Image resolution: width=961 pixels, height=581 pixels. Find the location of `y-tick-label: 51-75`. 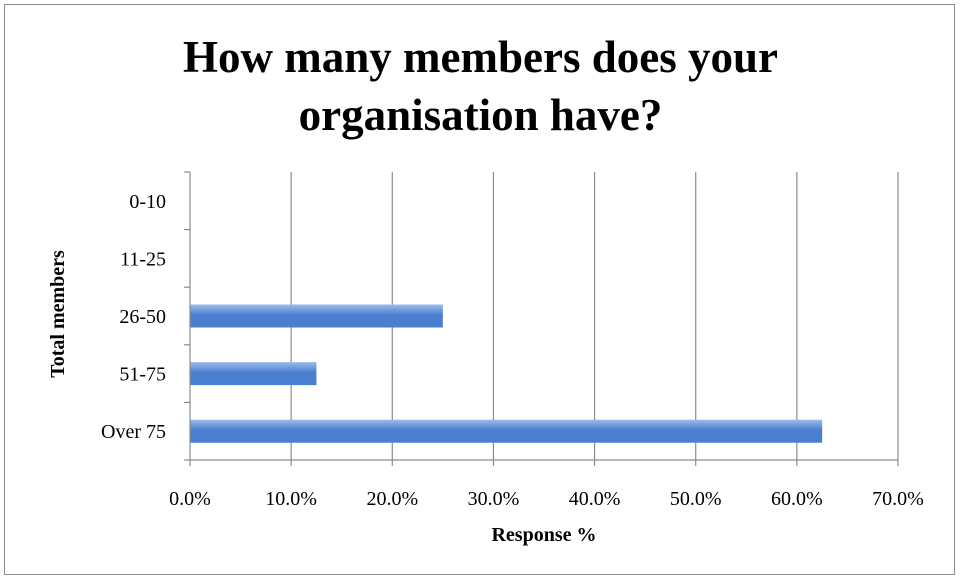

y-tick-label: 51-75 is located at coordinates (142, 375).